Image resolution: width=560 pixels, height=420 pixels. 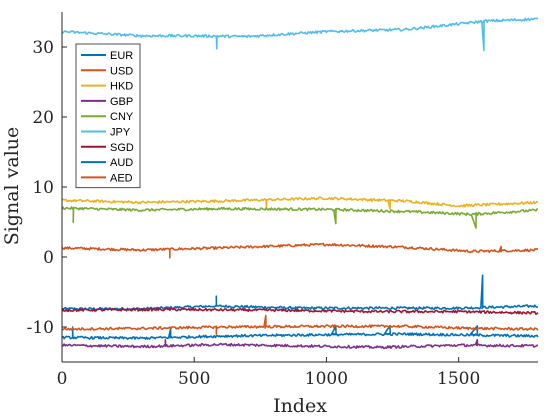 I want to click on legend-label-aud: AUD, so click(x=121, y=163).